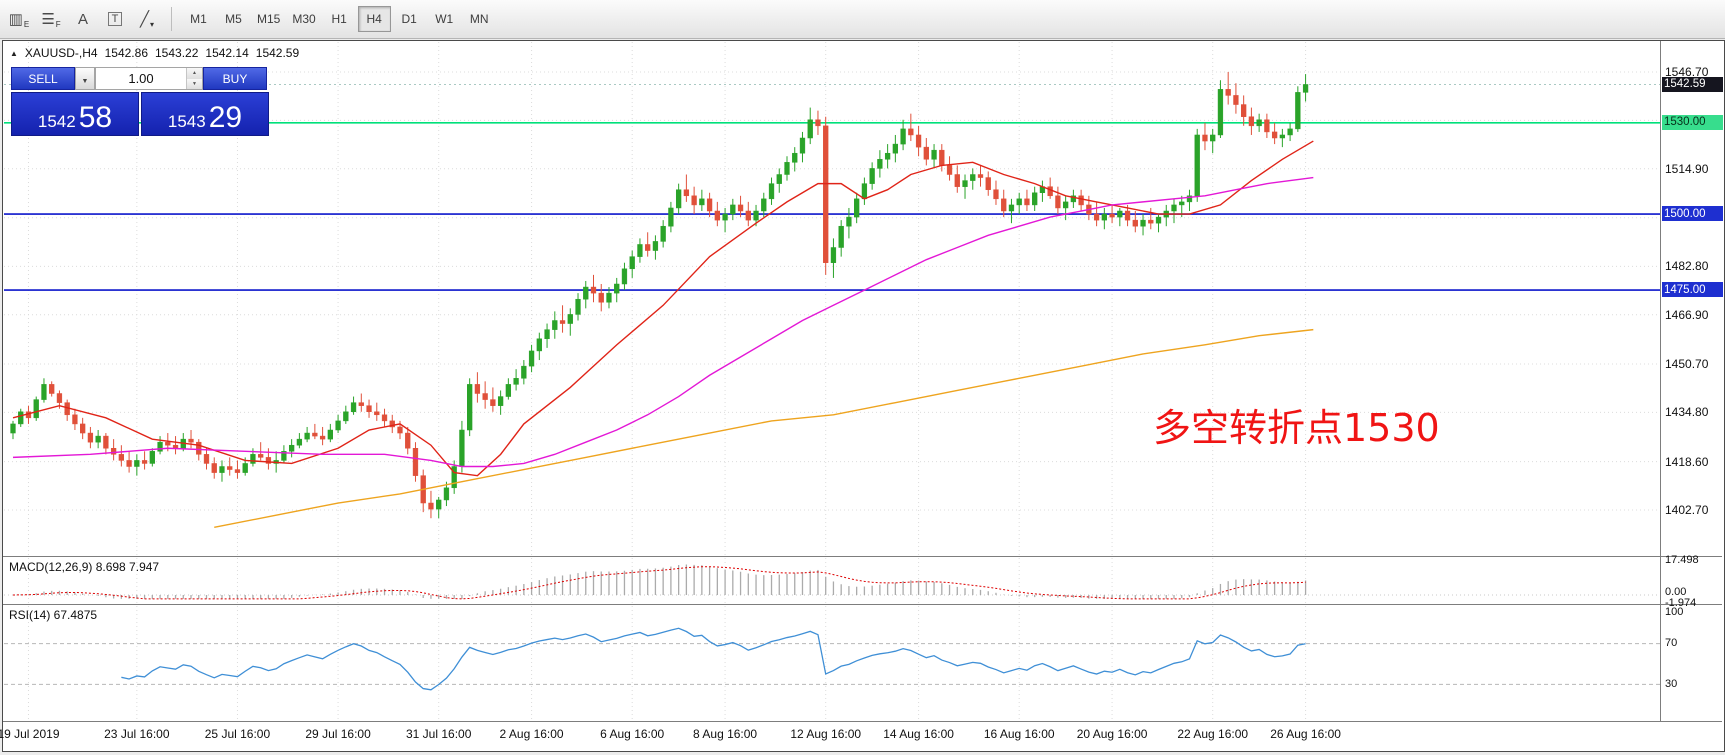 The width and height of the screenshot is (1725, 755). Describe the element at coordinates (186, 121) in the screenshot. I see `ask-price-main: 1543` at that location.